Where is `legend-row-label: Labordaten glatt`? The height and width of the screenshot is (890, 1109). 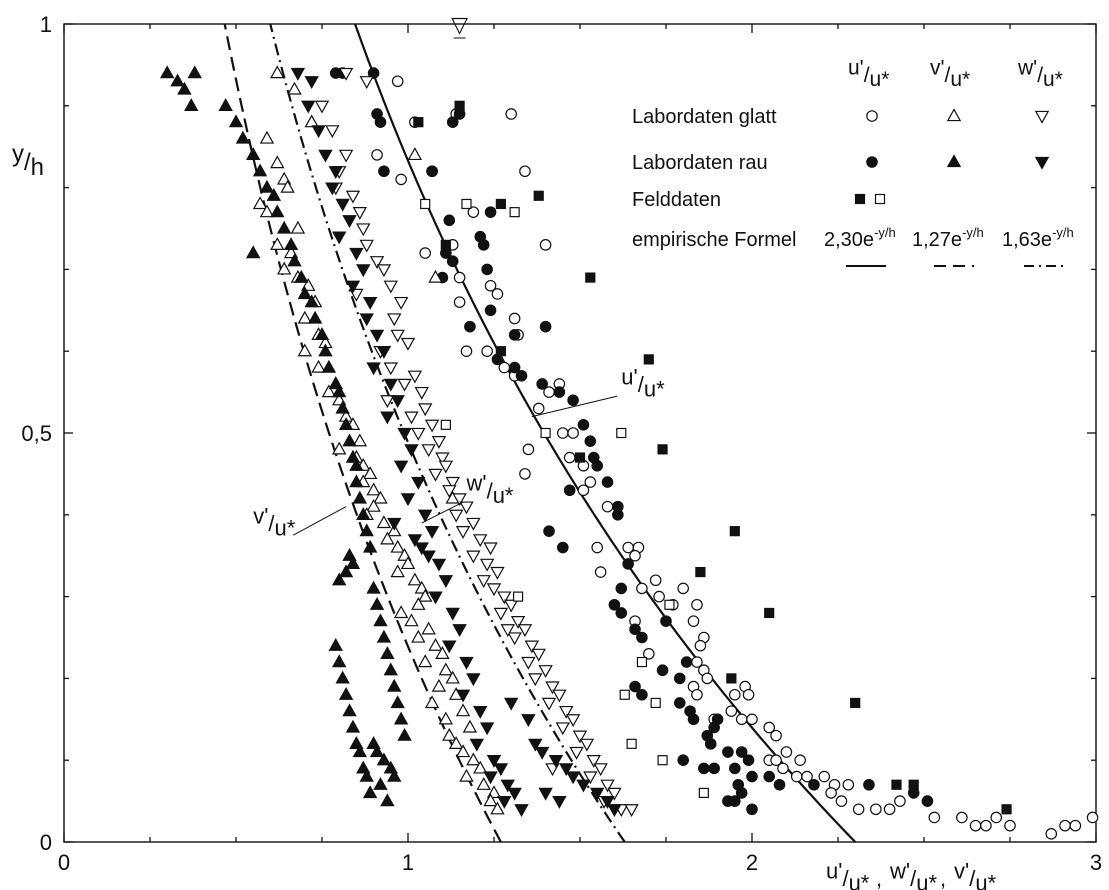
legend-row-label: Labordaten glatt is located at coordinates (704, 117).